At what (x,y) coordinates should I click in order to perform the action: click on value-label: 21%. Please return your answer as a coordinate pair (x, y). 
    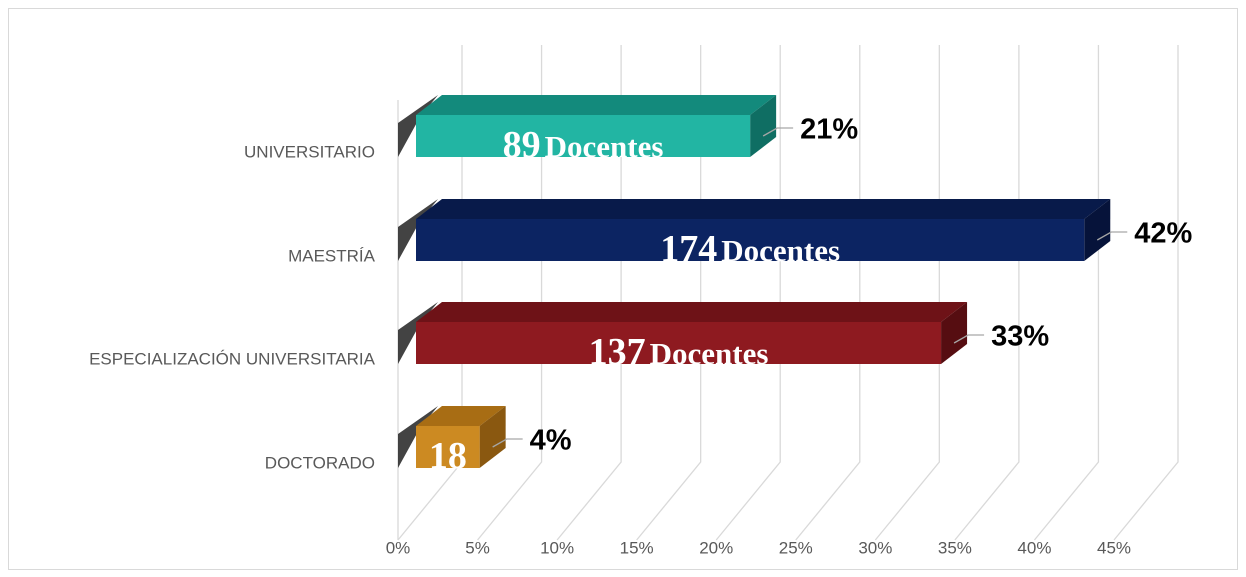
    Looking at the image, I should click on (829, 130).